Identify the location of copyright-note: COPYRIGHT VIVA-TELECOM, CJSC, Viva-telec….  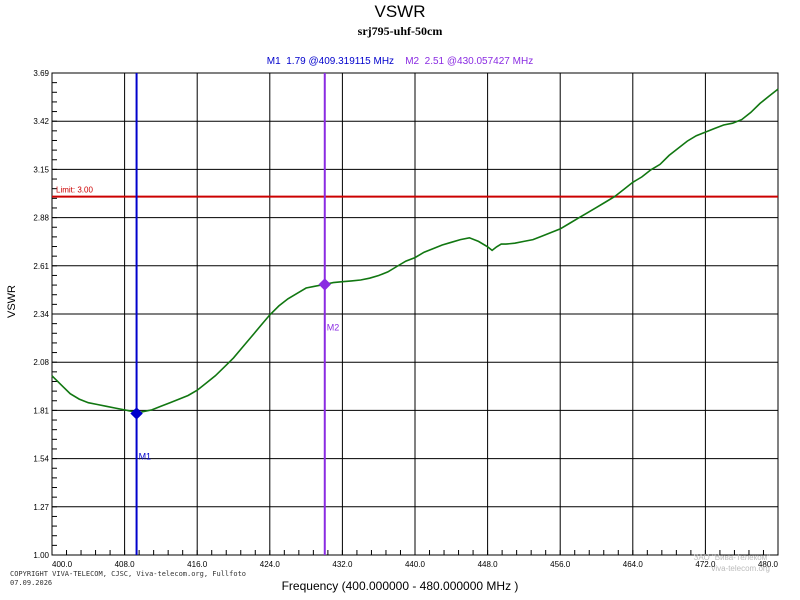
(128, 579).